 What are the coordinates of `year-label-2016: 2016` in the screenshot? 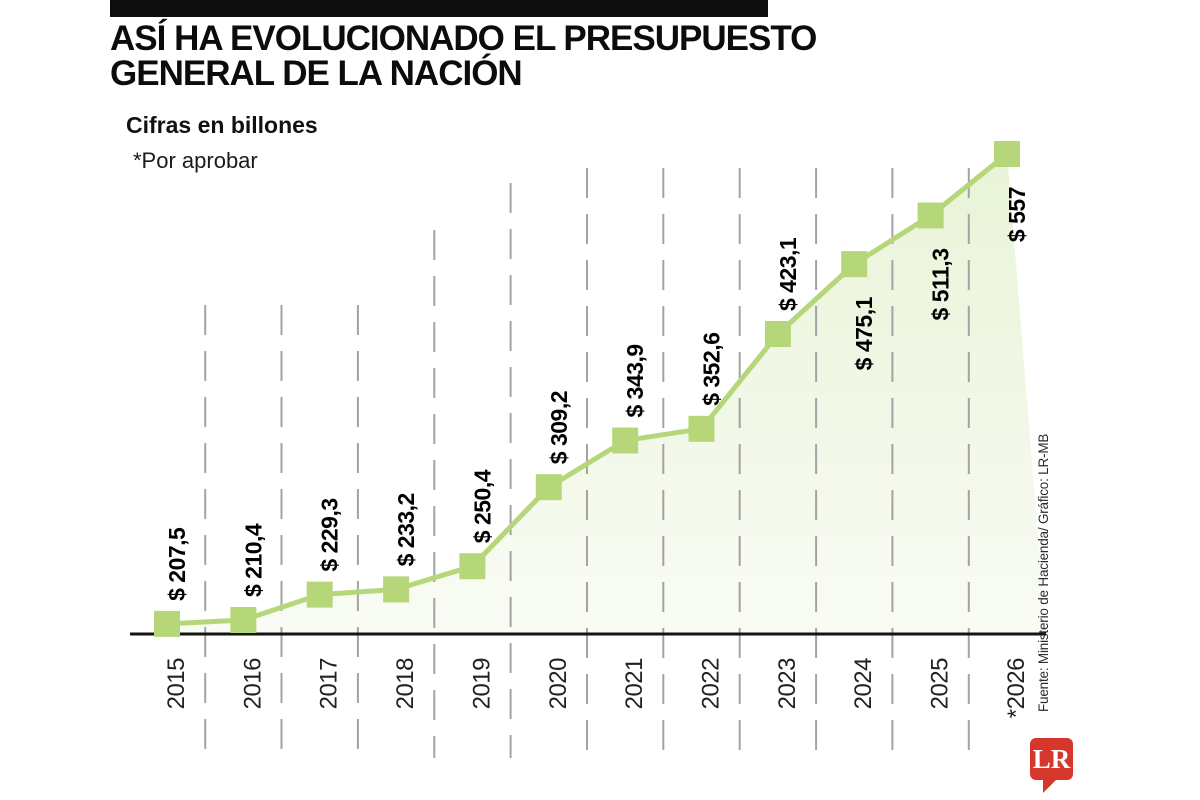 It's located at (252, 684).